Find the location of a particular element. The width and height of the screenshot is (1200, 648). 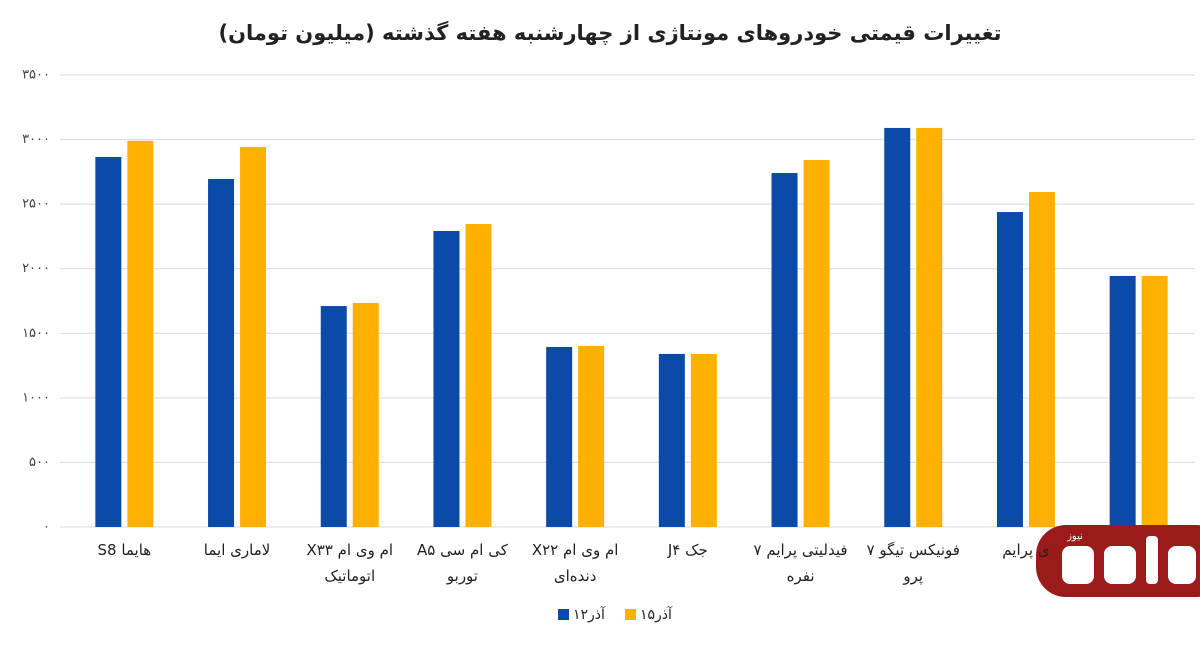

x-tick-label: ام وی ام X۲۲ دنده‌ای is located at coordinates (575, 563).